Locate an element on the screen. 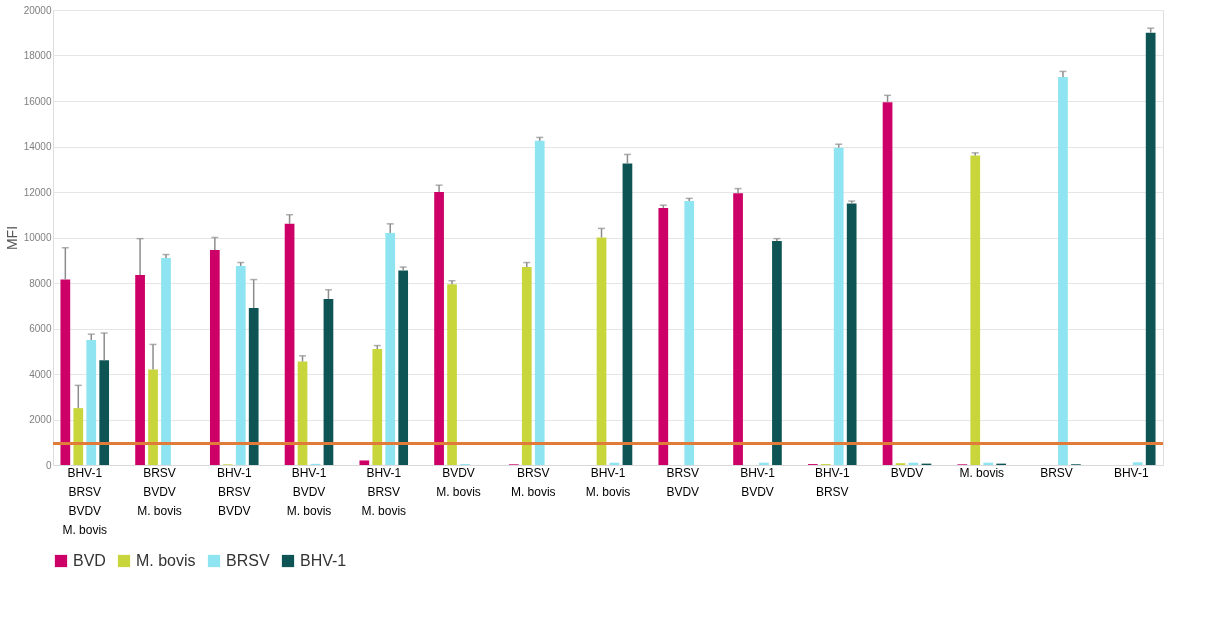  y-tick-label: 14000 is located at coordinates (37, 146).